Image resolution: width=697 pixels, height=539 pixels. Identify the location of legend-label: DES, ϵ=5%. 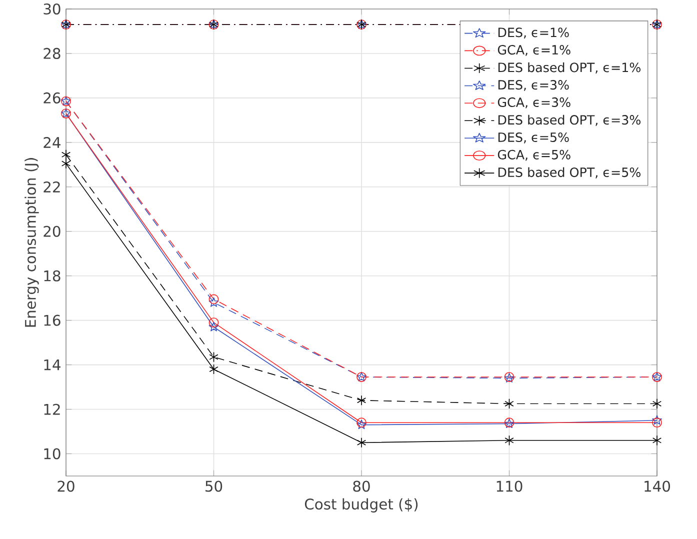
(533, 138).